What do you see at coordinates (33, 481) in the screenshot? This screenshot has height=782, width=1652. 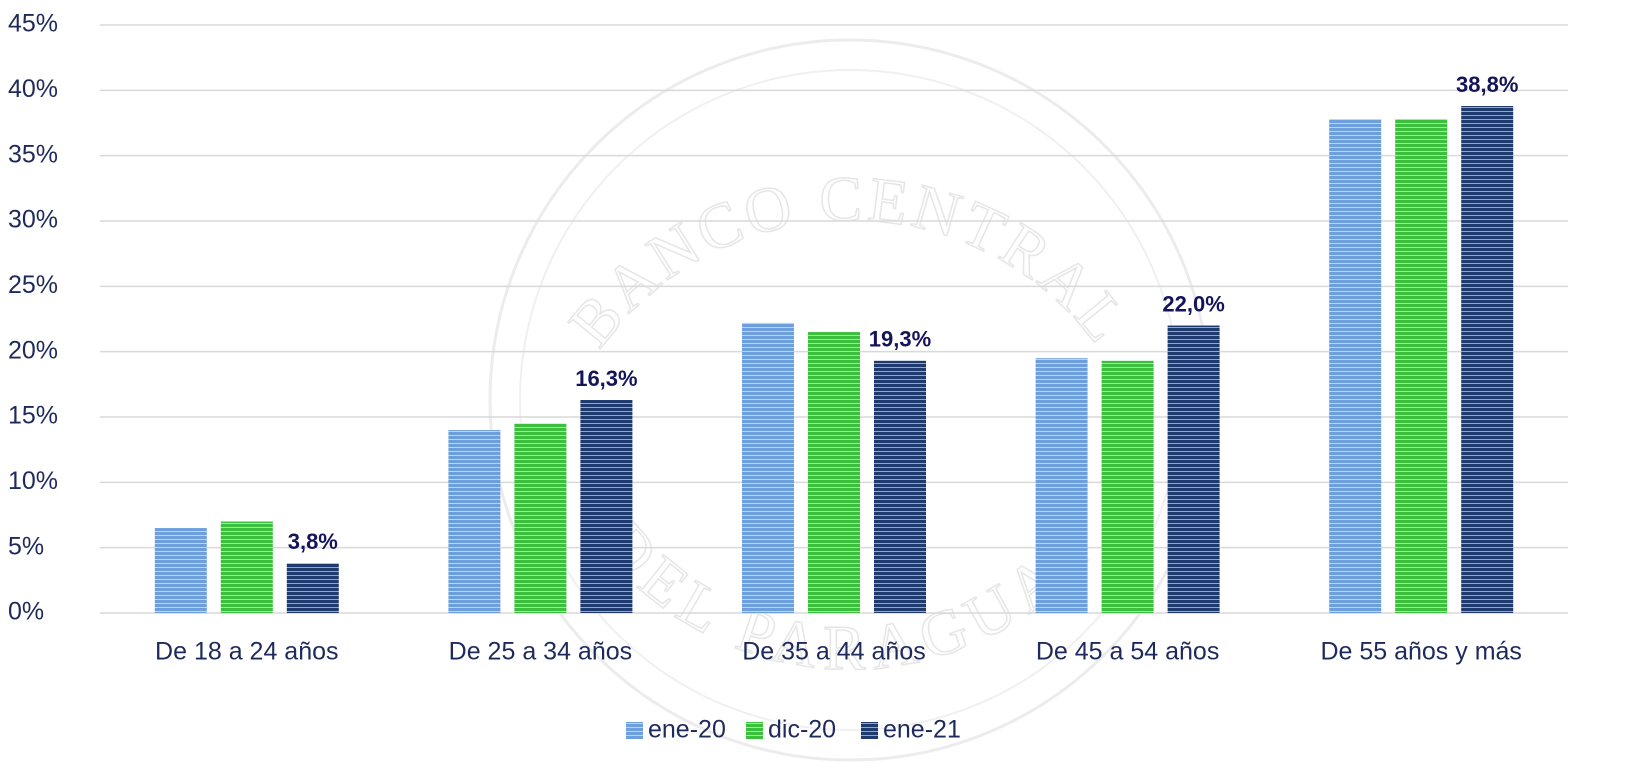 I see `y-tick-label: 10%` at bounding box center [33, 481].